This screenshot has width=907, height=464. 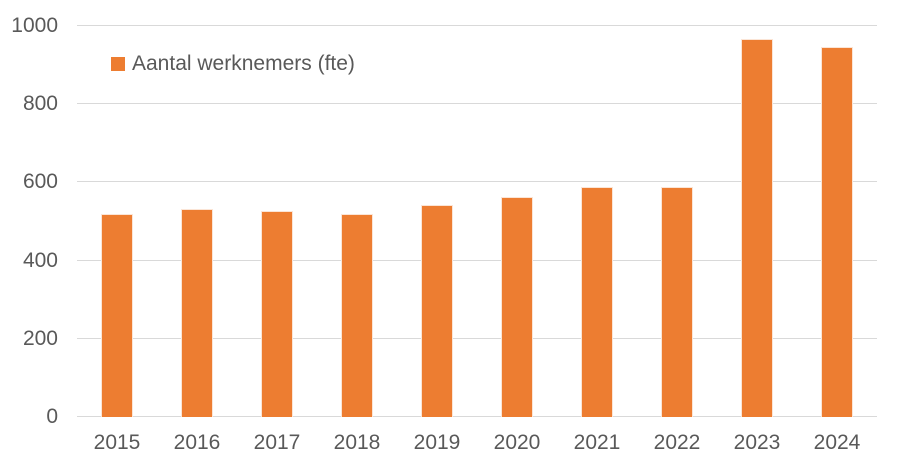 What do you see at coordinates (34, 25) in the screenshot?
I see `y-tick-label: 1000` at bounding box center [34, 25].